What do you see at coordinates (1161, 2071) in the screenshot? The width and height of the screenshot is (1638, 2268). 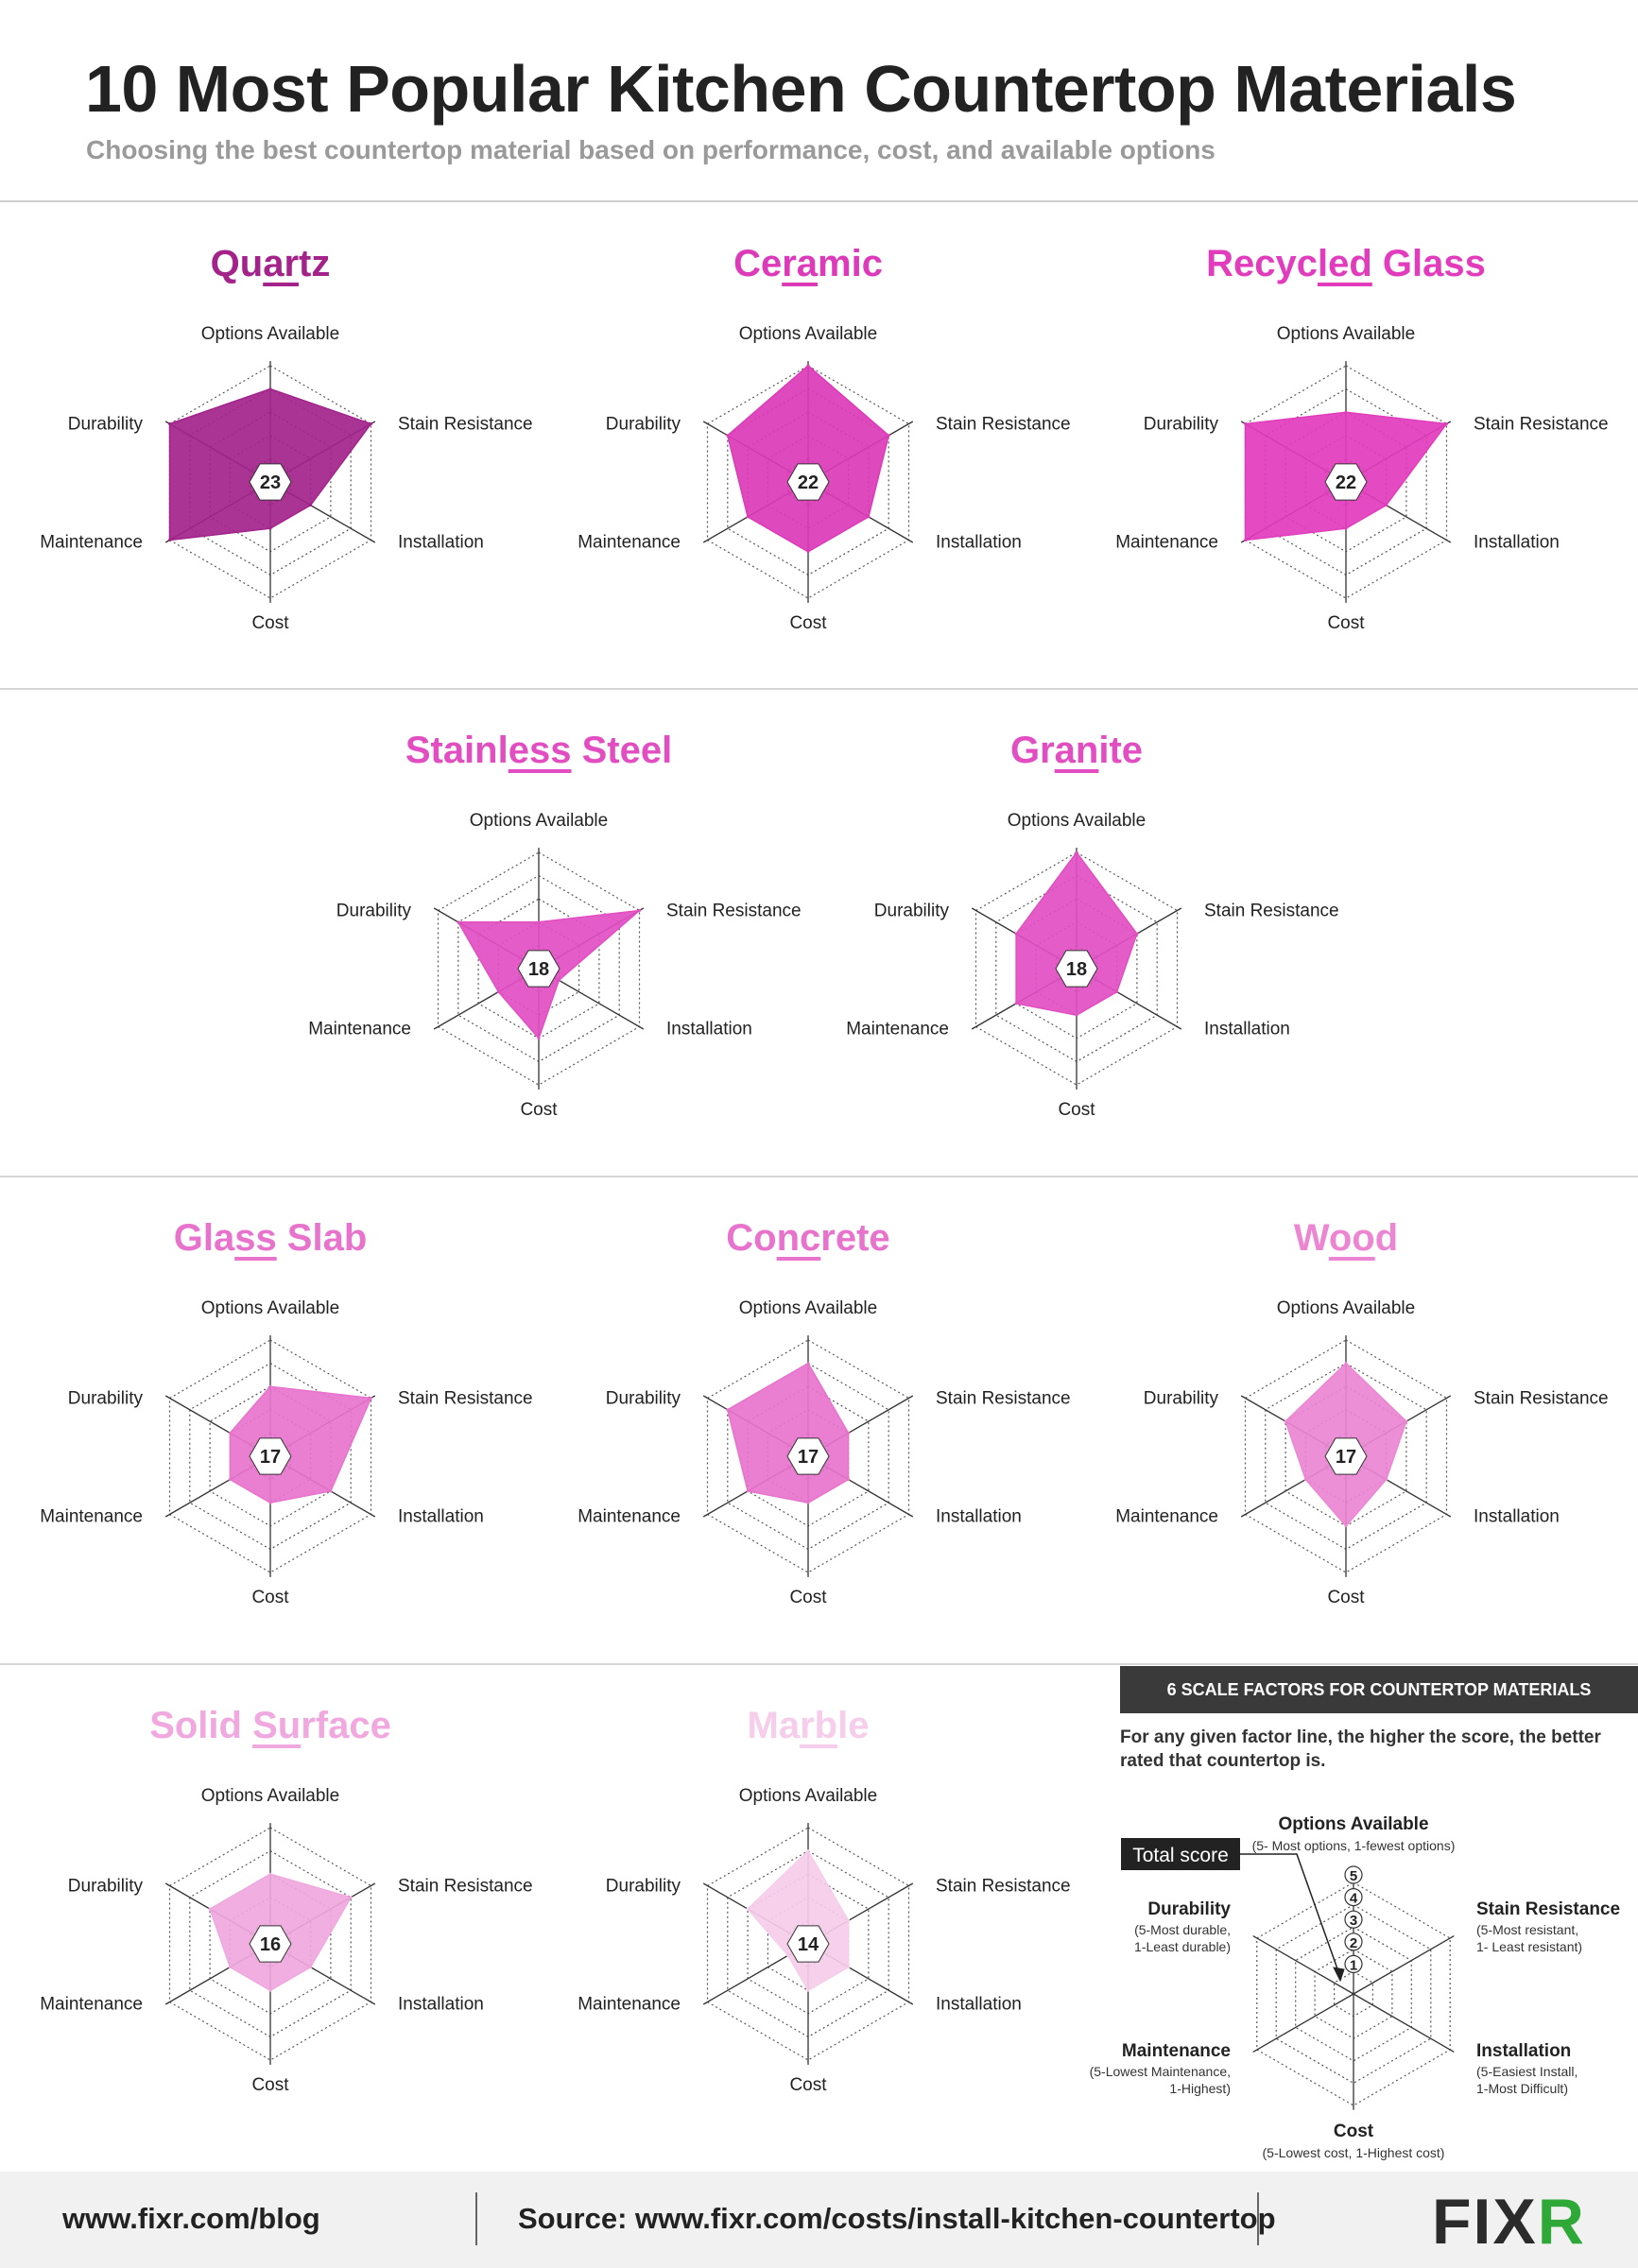 I see `legend-factor-note: (5-Lowest Maintenance,` at bounding box center [1161, 2071].